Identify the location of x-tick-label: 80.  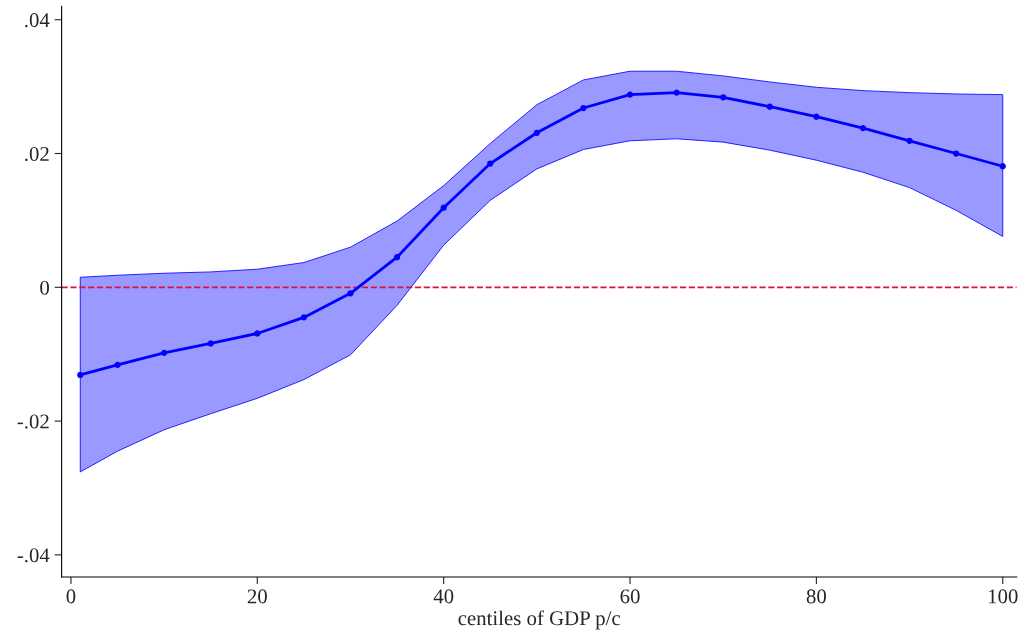
(816, 596).